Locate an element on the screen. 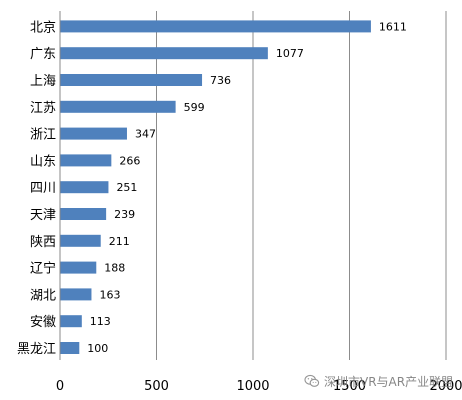 The image size is (462, 400). watermark: 深圳市VR与AR产业联盟 is located at coordinates (378, 381).